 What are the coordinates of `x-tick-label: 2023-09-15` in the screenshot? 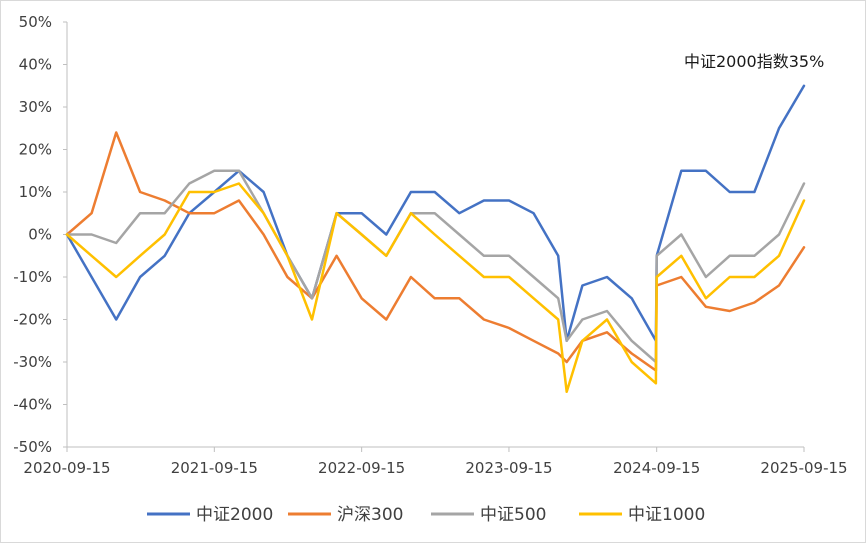 It's located at (508, 468).